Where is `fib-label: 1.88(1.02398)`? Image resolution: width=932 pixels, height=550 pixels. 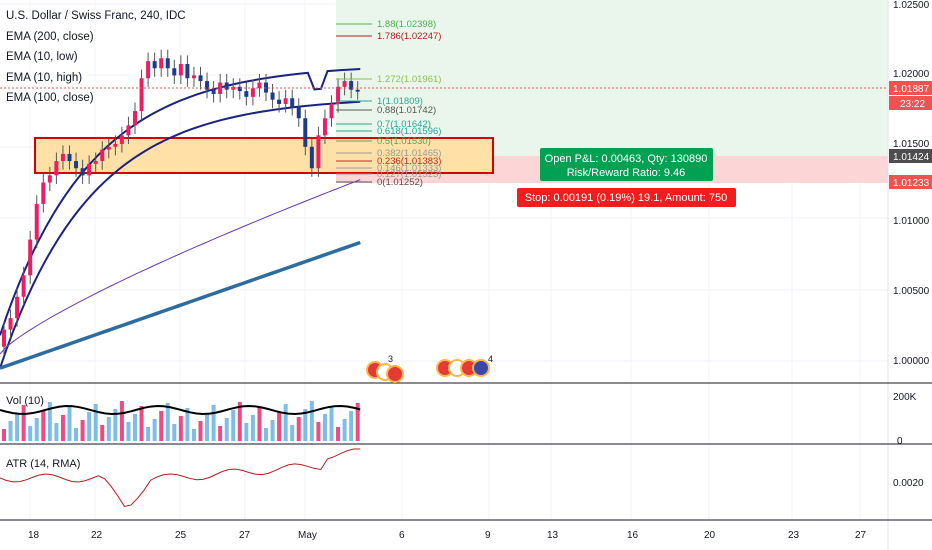 fib-label: 1.88(1.02398) is located at coordinates (406, 24).